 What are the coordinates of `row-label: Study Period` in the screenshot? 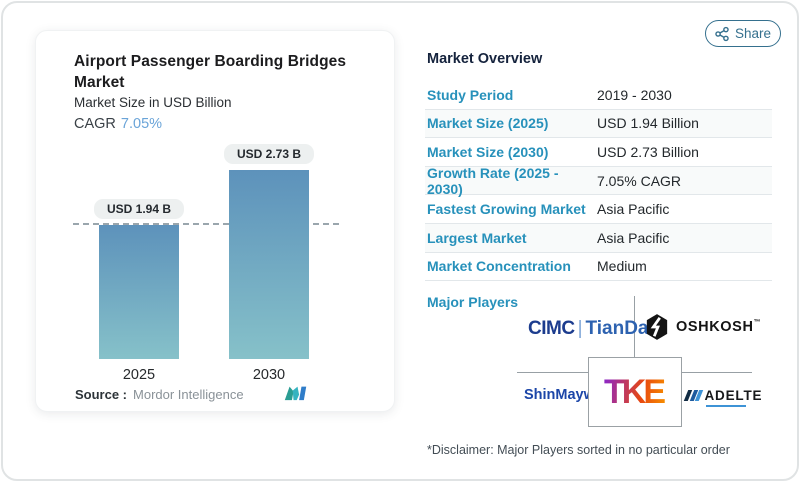 It's located at (470, 94).